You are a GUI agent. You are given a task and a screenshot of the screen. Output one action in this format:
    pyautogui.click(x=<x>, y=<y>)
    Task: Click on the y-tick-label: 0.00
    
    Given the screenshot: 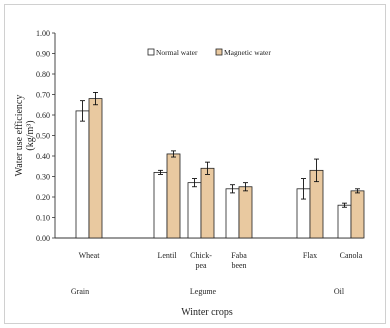 What is the action you would take?
    pyautogui.click(x=43, y=238)
    